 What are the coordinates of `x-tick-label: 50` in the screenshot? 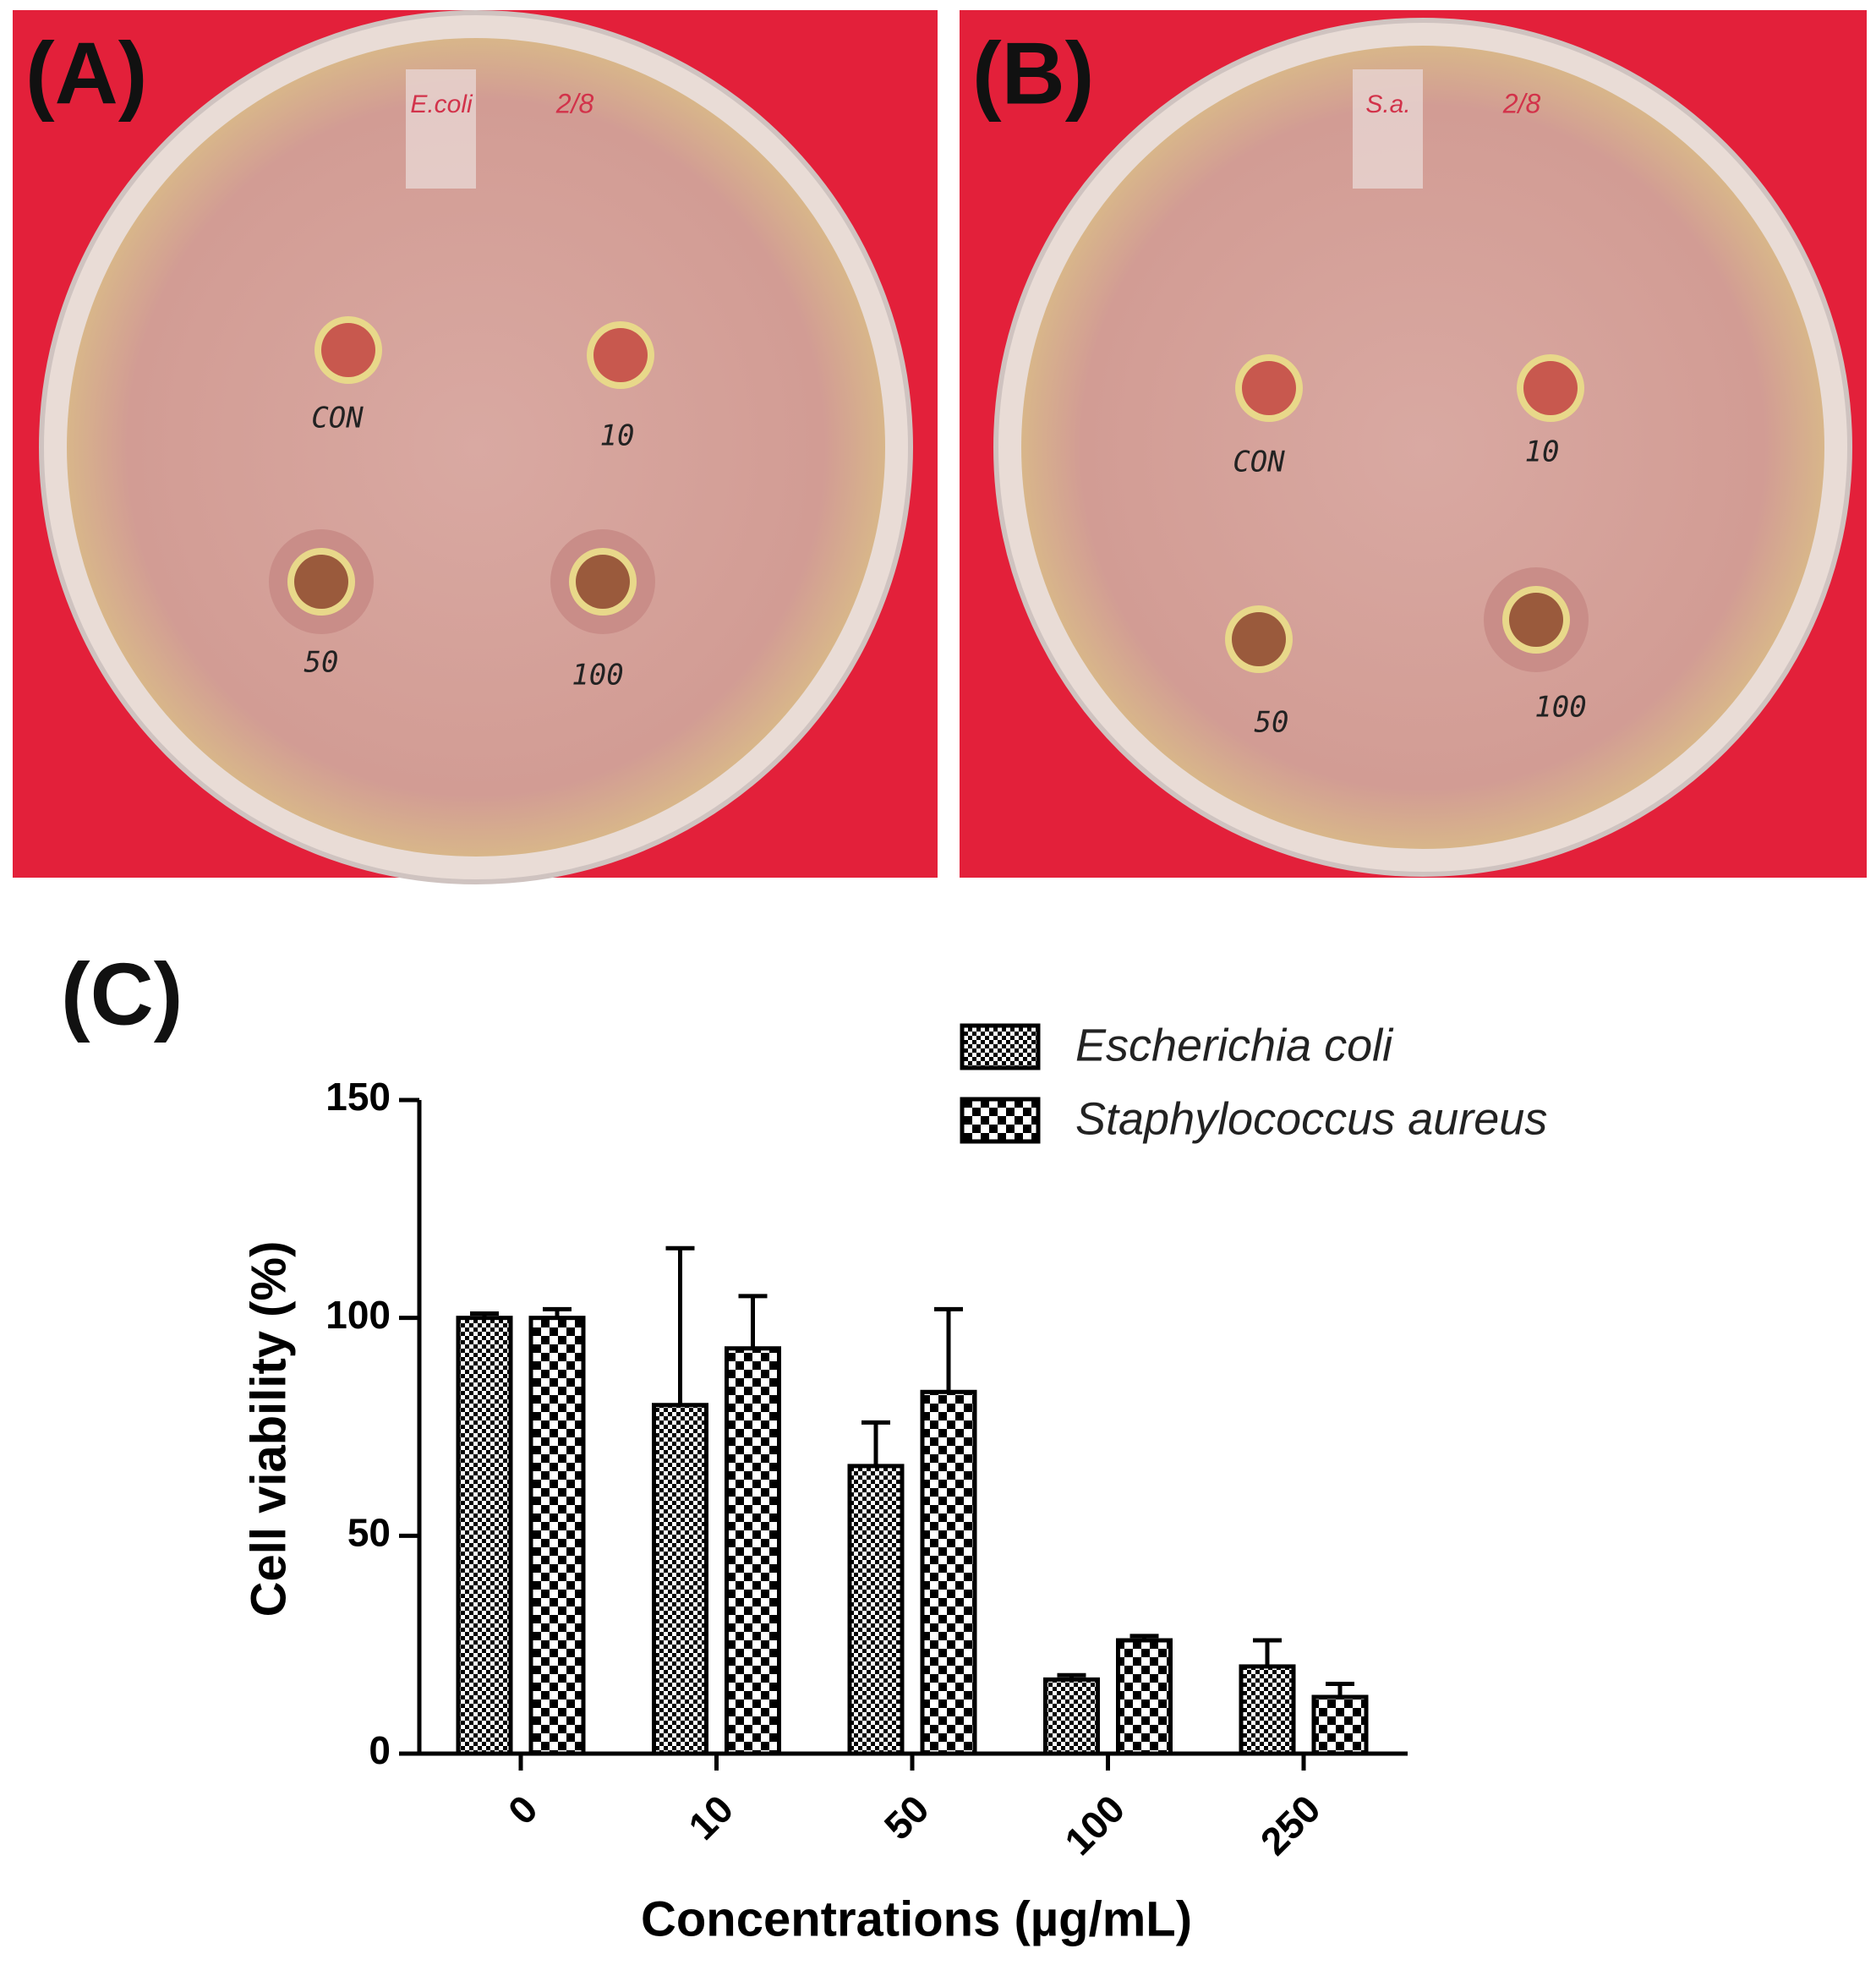 It's located at (907, 1817).